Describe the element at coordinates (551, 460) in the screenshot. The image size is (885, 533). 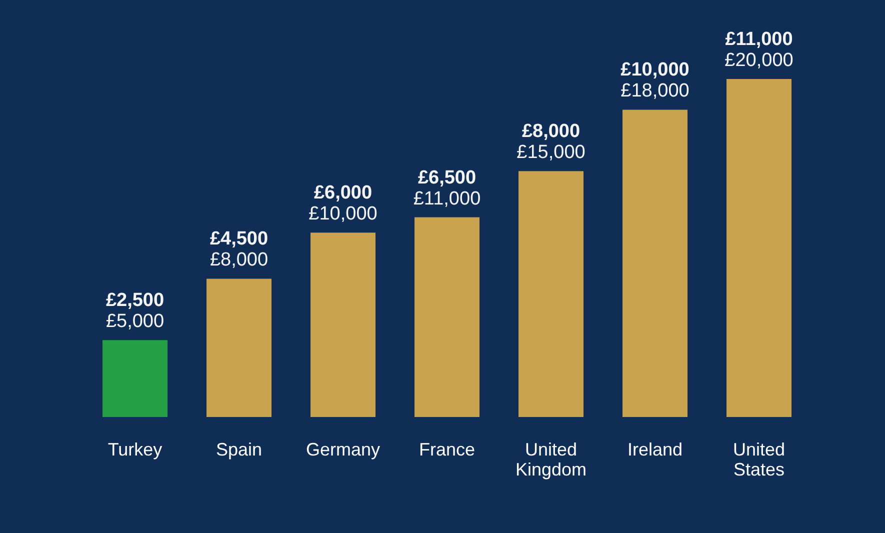
I see `x-tick-label: United Kingdom` at that location.